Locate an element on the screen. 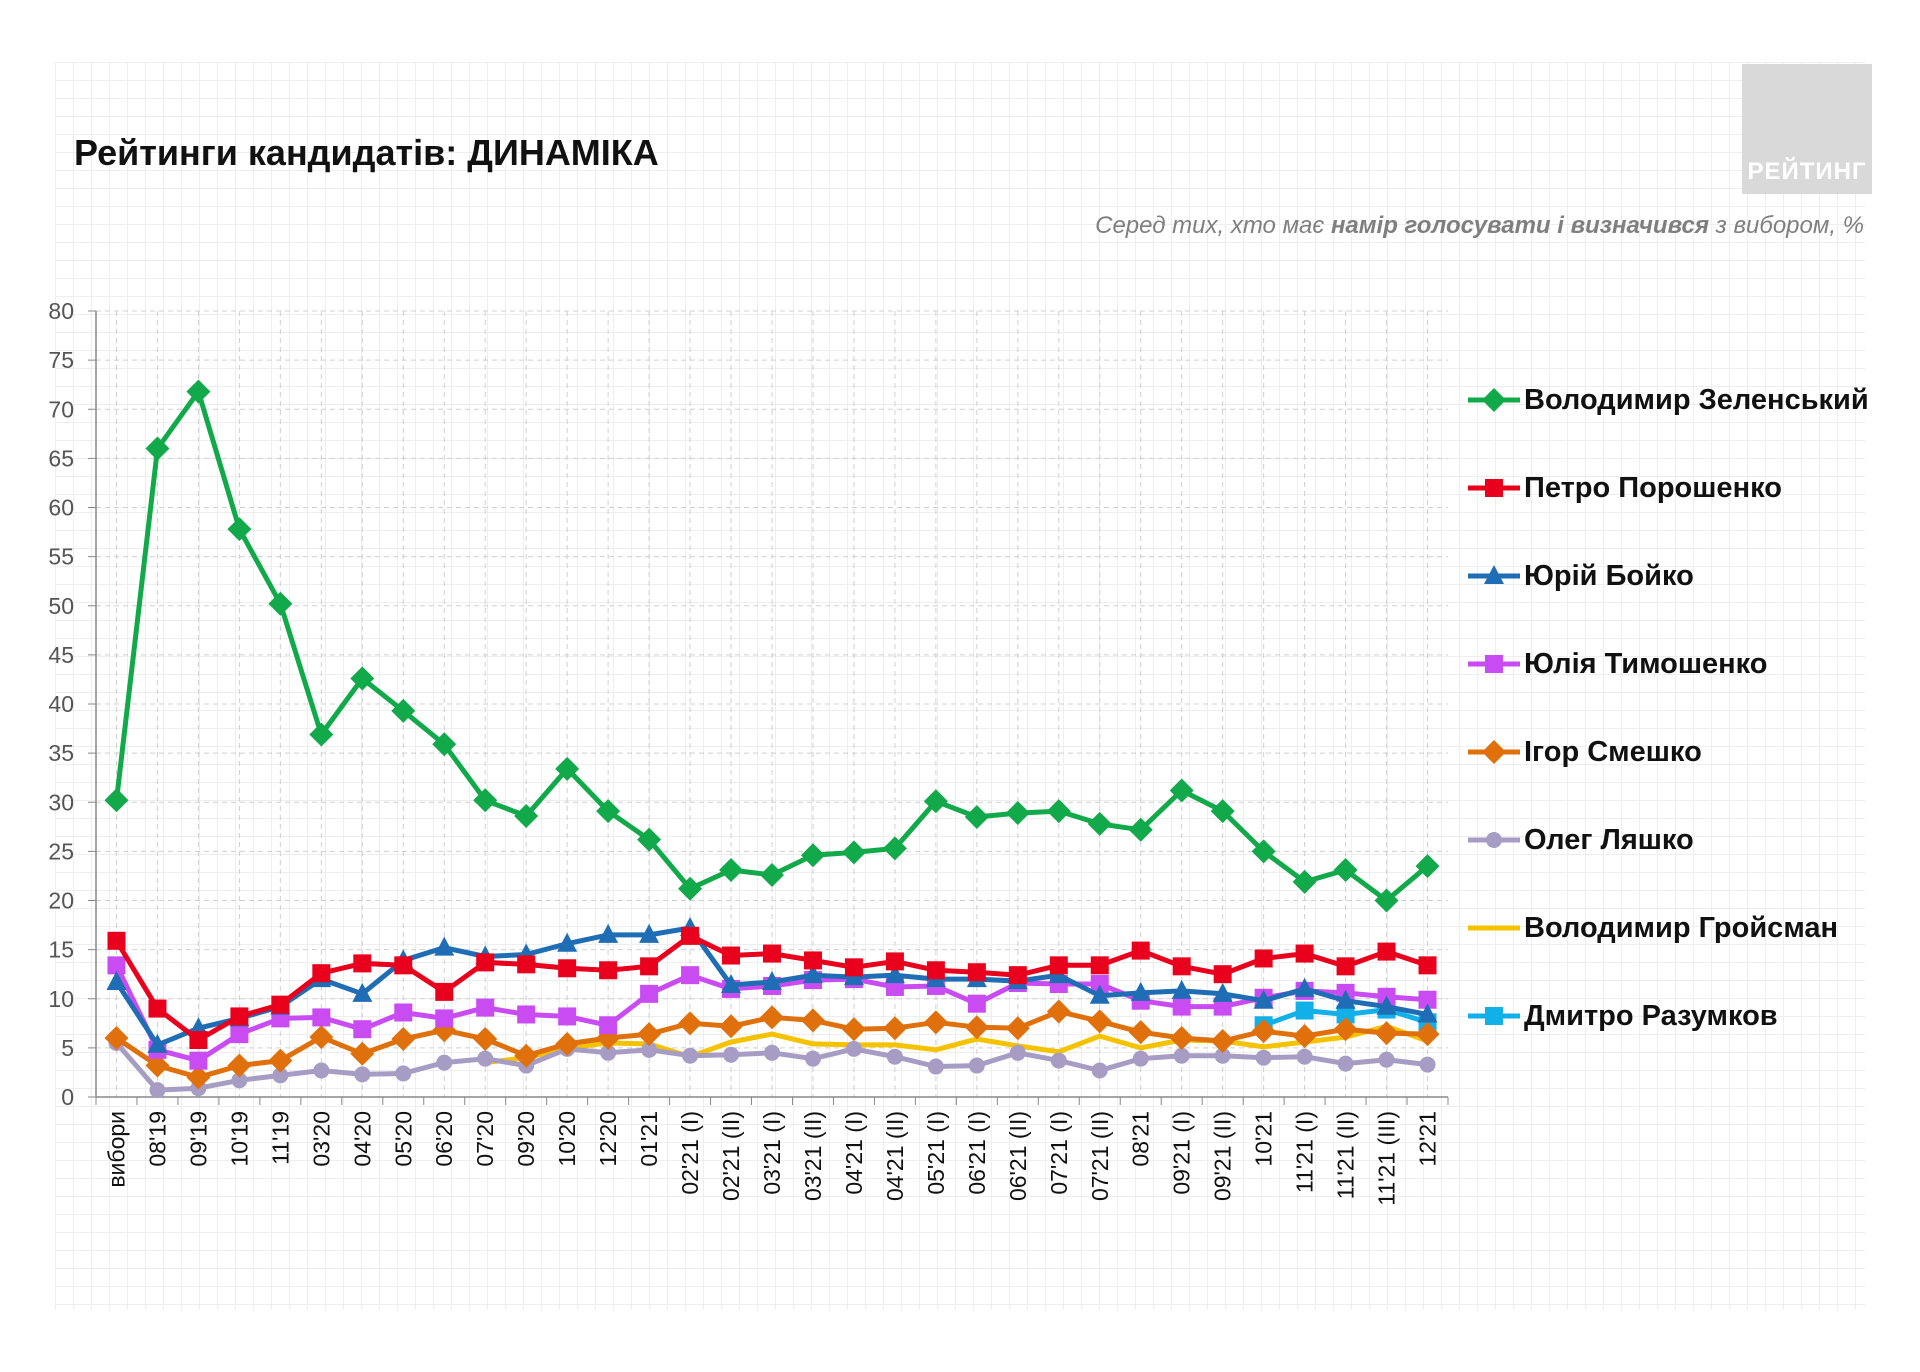  x-tick-label: 05'21 (I) is located at coordinates (936, 1153).